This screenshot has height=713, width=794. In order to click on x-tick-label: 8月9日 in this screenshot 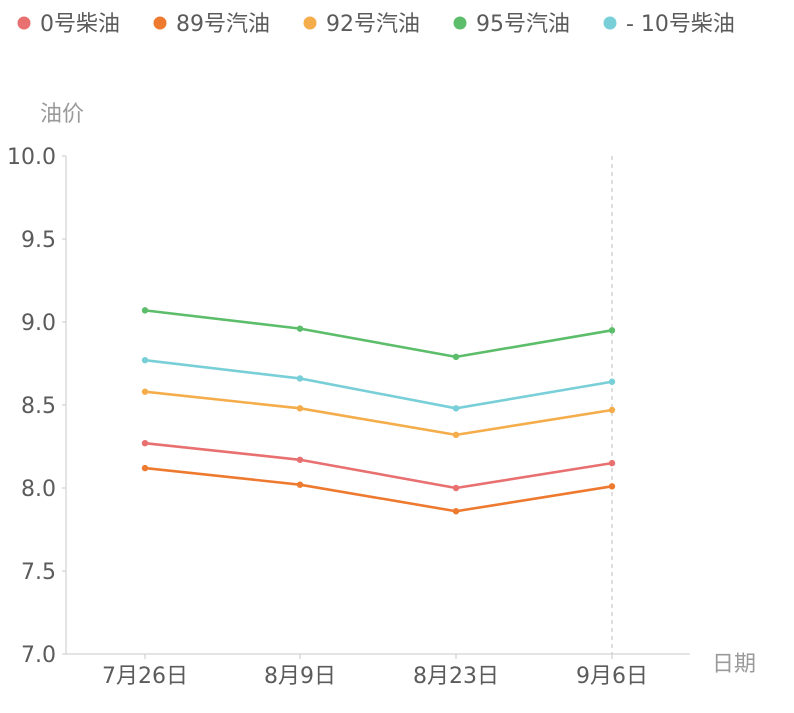, I will do `click(300, 676)`.